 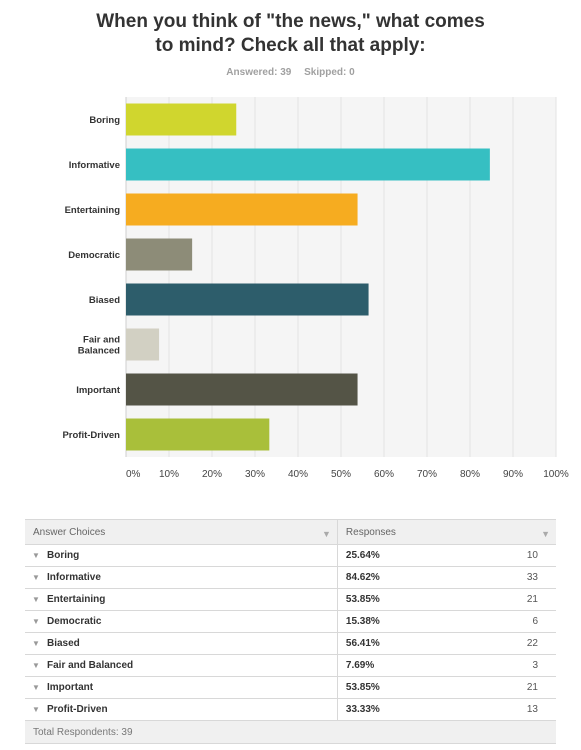 What do you see at coordinates (74, 621) in the screenshot?
I see `answer-choice-label: Democratic` at bounding box center [74, 621].